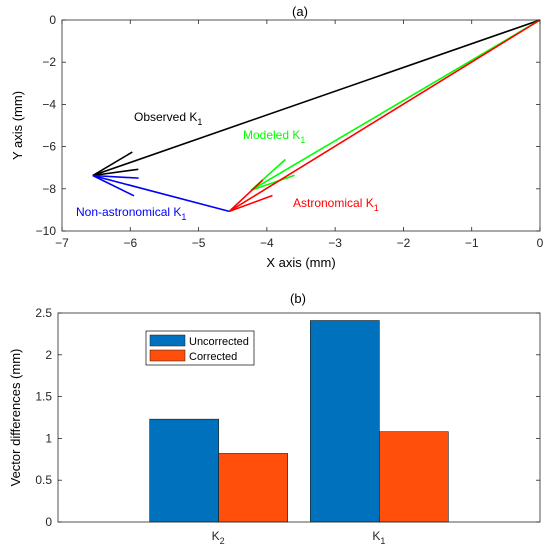 Image resolution: width=545 pixels, height=550 pixels. What do you see at coordinates (335, 243) in the screenshot?
I see `x-tick-label: −3` at bounding box center [335, 243].